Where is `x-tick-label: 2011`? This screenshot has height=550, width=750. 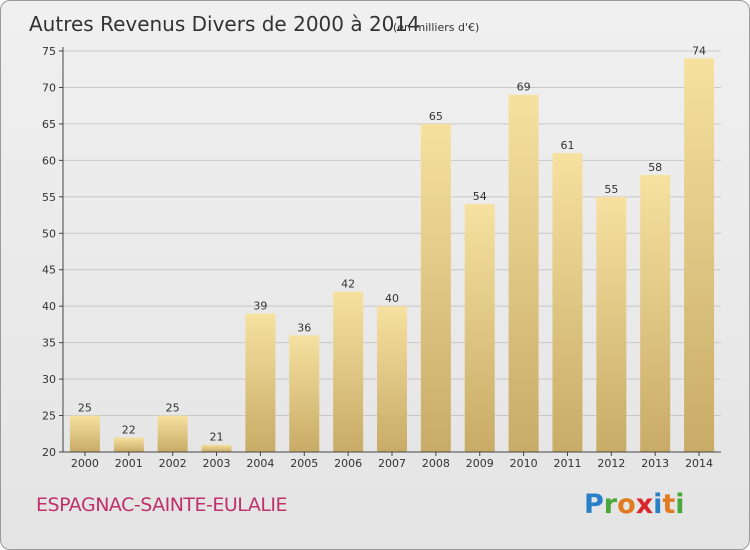
x-tick-label: 2011 is located at coordinates (567, 463).